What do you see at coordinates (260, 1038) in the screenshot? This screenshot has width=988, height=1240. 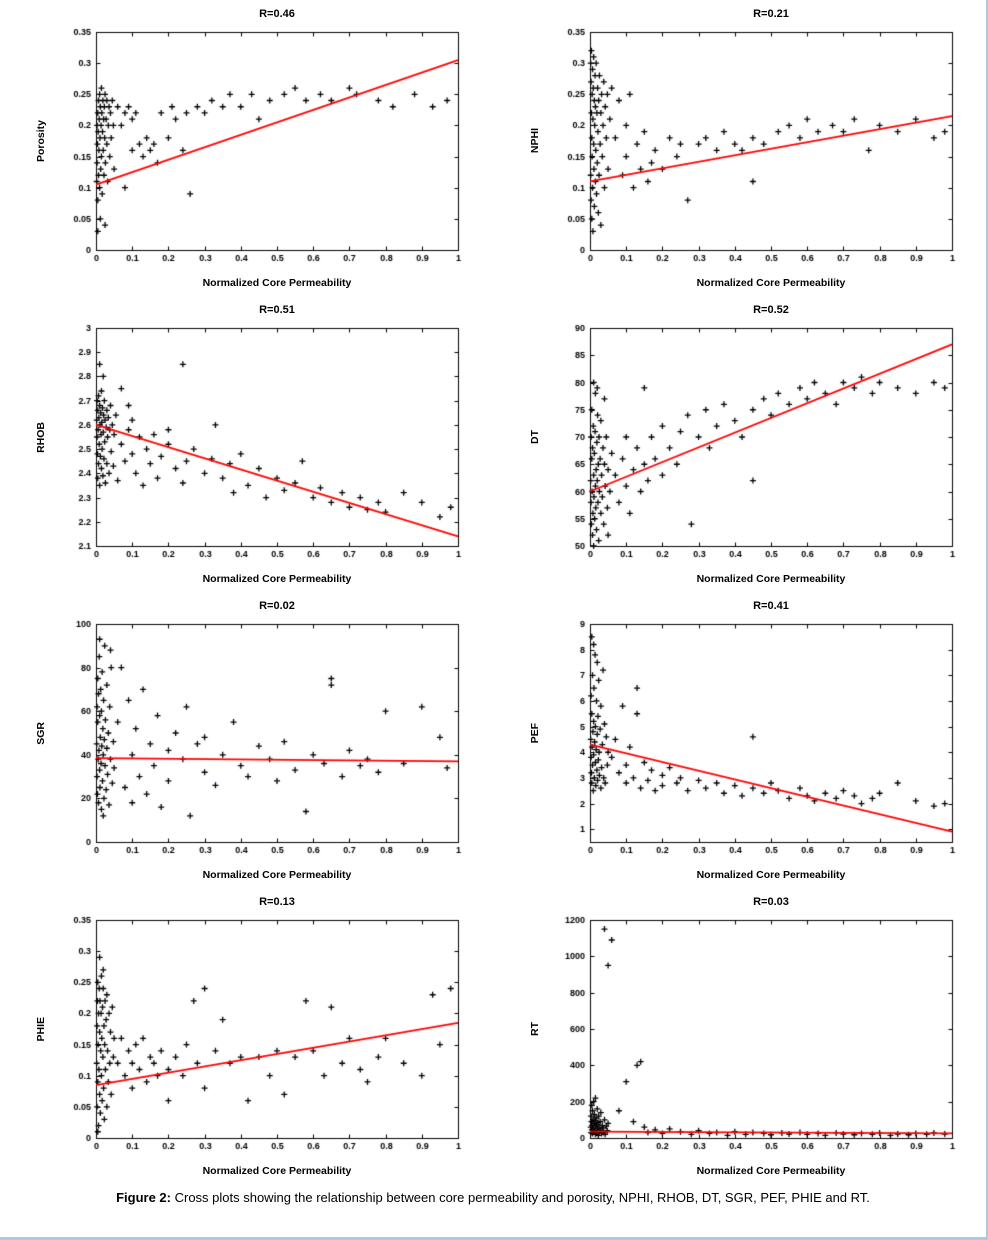 I see `scatter-plot-phie` at bounding box center [260, 1038].